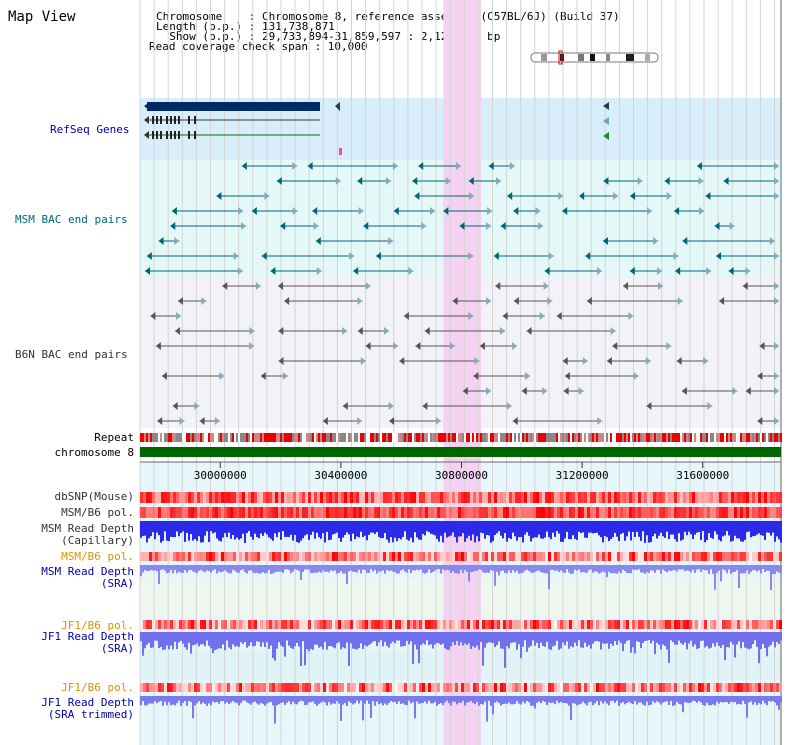 Image resolution: width=800 pixels, height=745 pixels. What do you see at coordinates (90, 129) in the screenshot?
I see `track-label-refseq: RefSeq Genes` at bounding box center [90, 129].